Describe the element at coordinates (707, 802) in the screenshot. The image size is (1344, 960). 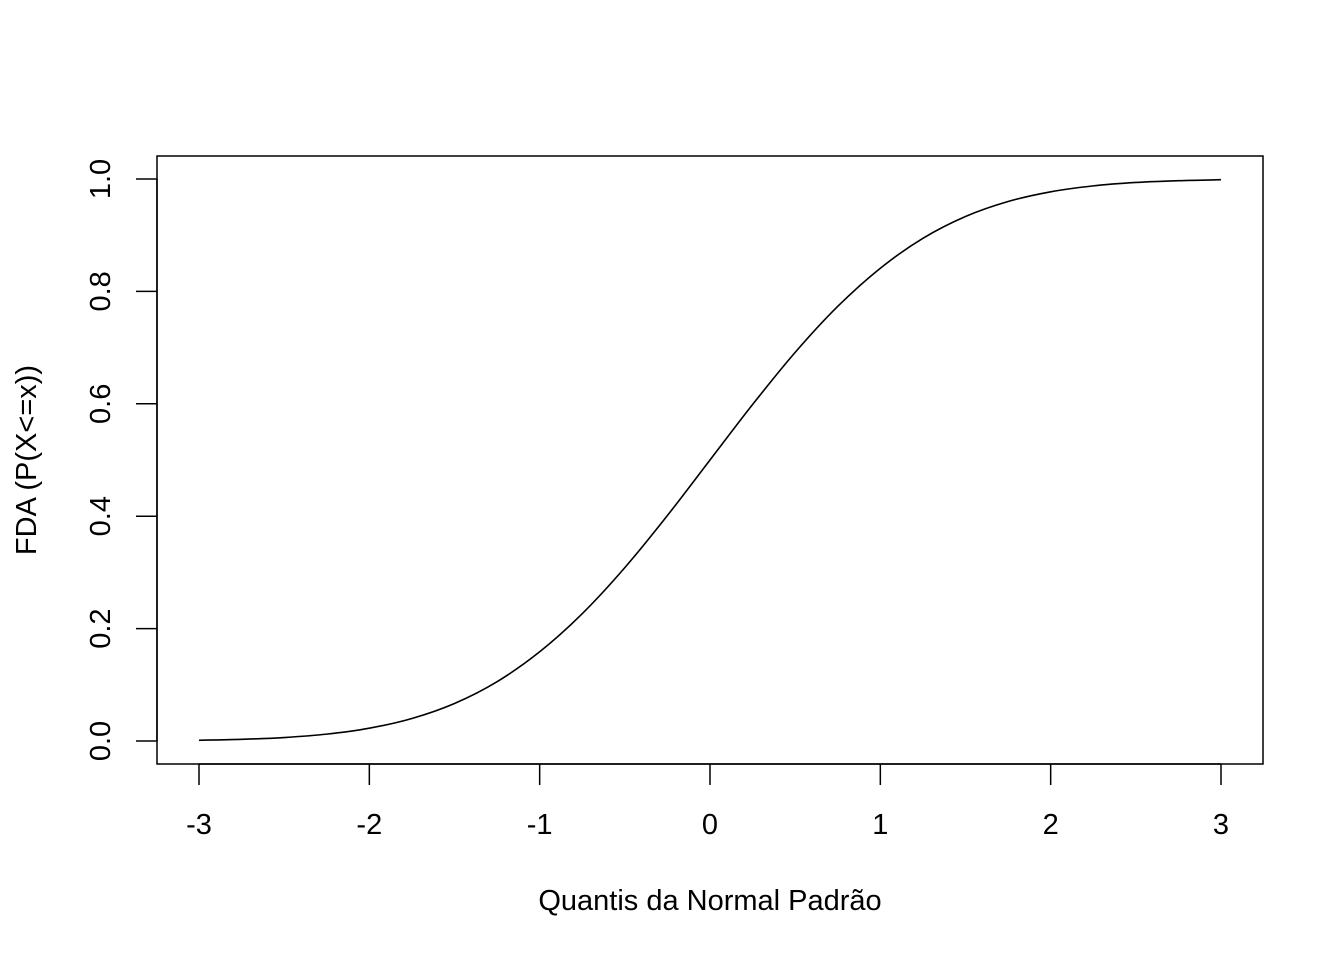
I see `x-axis: -3 -2 -1 0 1 2 3` at that location.